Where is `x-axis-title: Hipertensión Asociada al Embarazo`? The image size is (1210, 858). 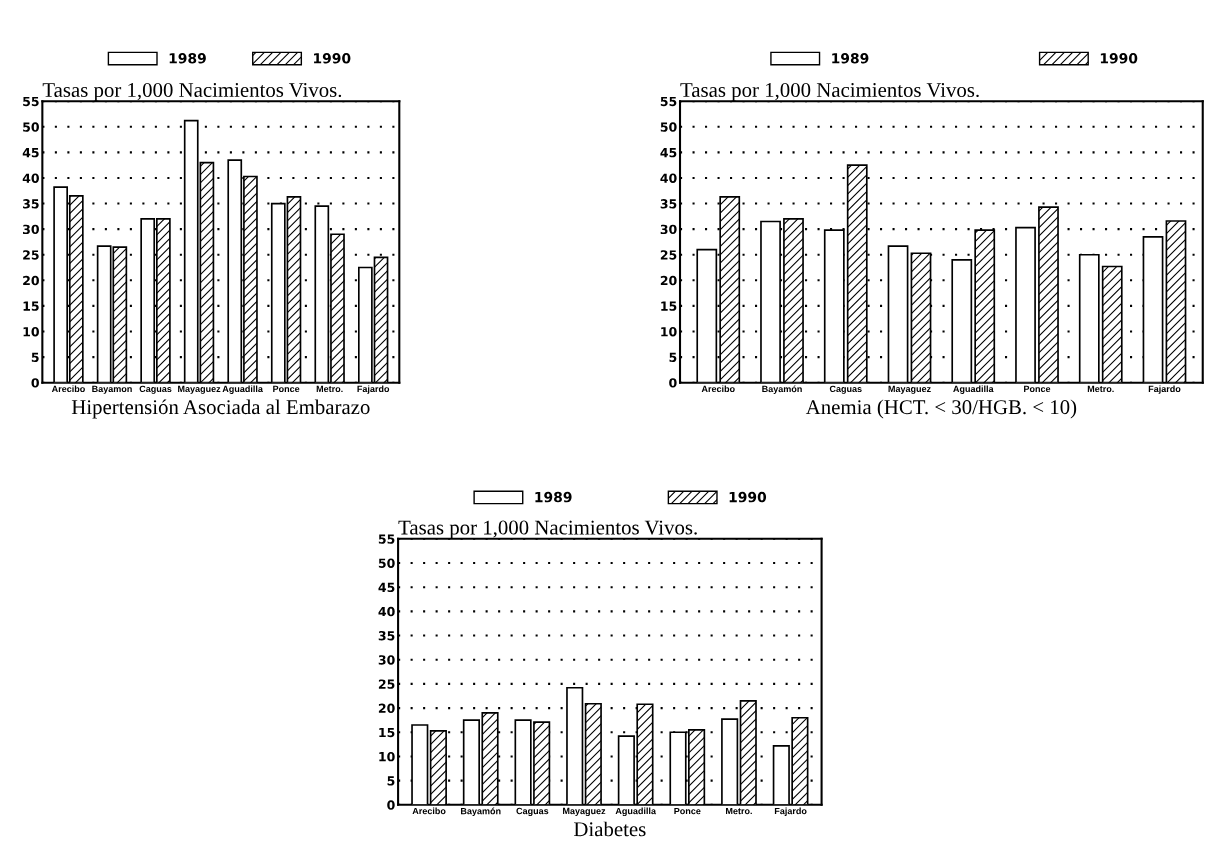 x-axis-title: Hipertensión Asociada al Embarazo is located at coordinates (220, 409).